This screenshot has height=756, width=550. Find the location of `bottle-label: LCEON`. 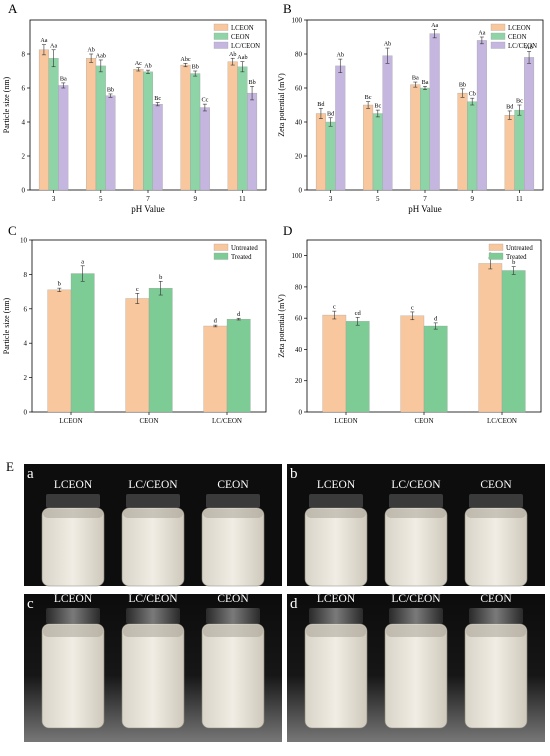

bottle-label: LCEON is located at coordinates (73, 485).